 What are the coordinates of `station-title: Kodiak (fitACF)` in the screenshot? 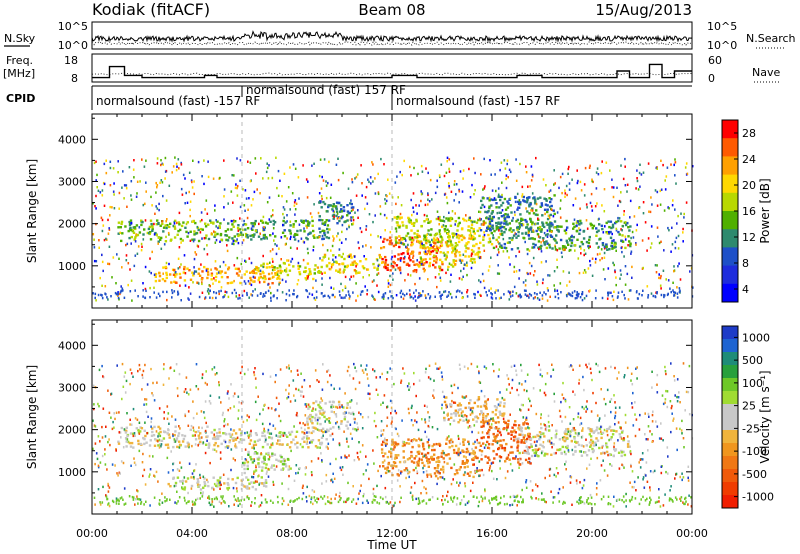 It's located at (151, 9).